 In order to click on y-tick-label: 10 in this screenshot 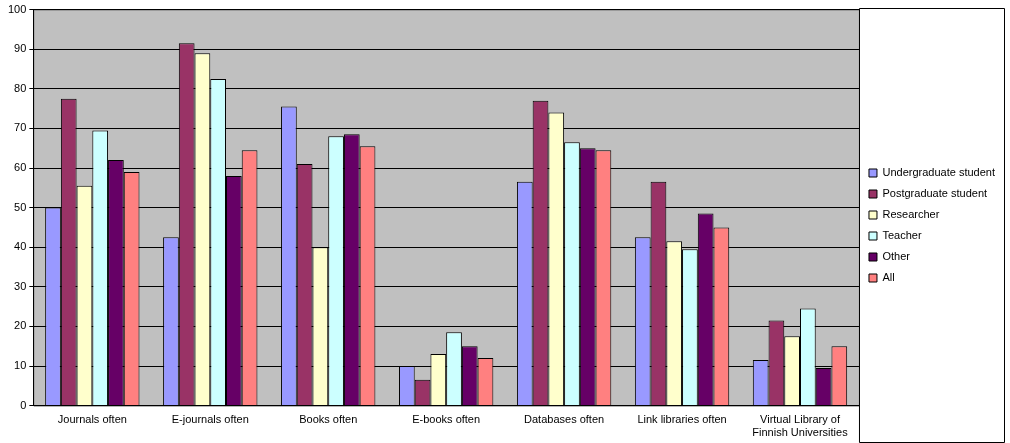, I will do `click(20, 365)`.